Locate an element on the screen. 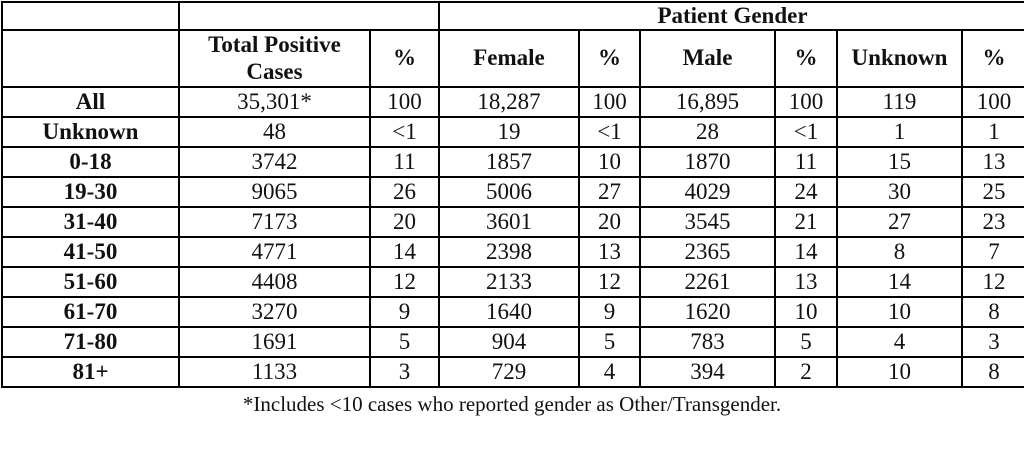  row-label-31-40: 31-40 is located at coordinates (90, 222).